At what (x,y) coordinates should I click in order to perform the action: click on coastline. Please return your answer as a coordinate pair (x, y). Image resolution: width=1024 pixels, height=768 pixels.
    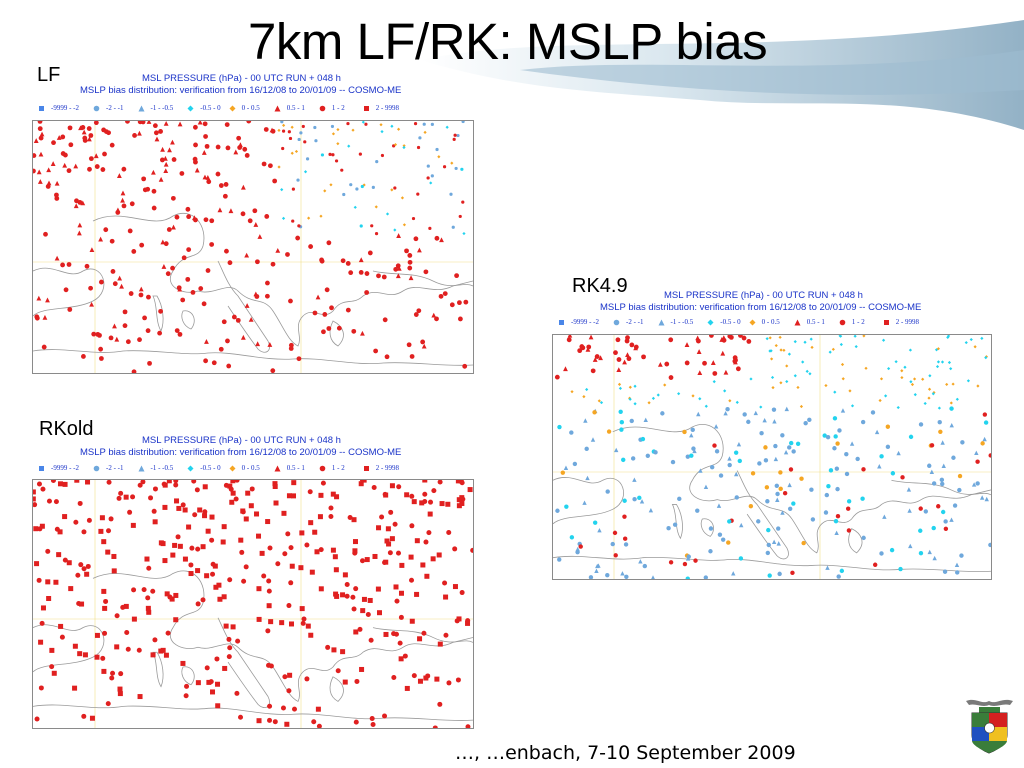
    Looking at the image, I should click on (855, 541).